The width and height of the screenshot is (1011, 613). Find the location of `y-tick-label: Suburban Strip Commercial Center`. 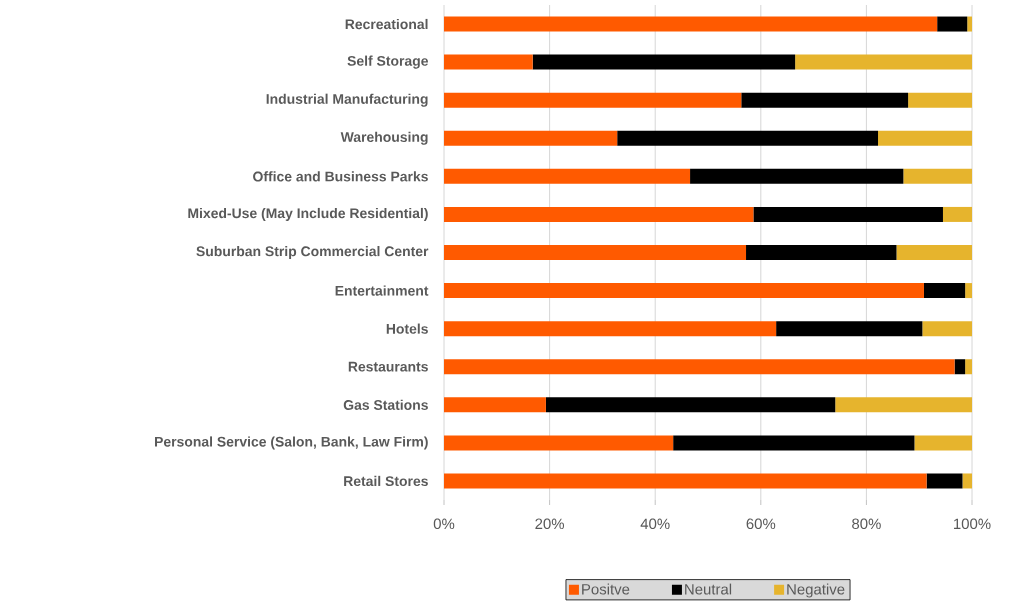

y-tick-label: Suburban Strip Commercial Center is located at coordinates (312, 252).